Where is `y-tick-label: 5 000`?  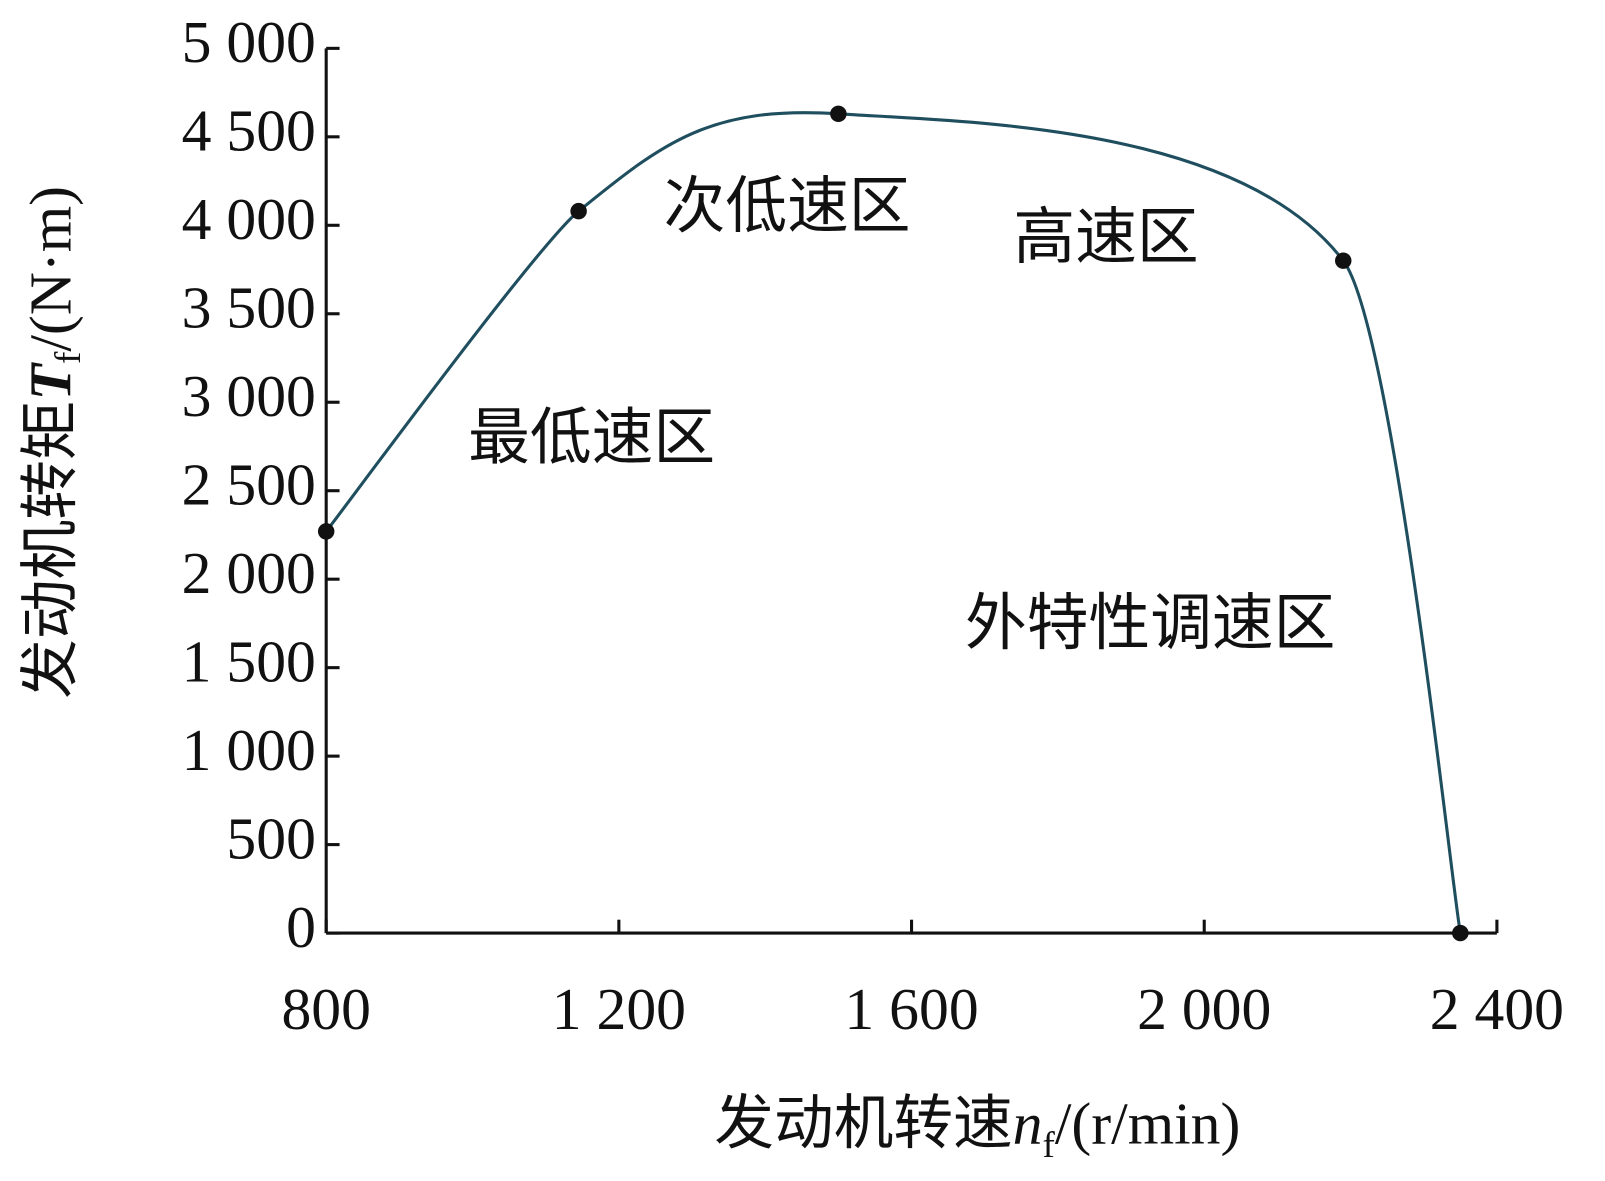 y-tick-label: 5 000 is located at coordinates (249, 42).